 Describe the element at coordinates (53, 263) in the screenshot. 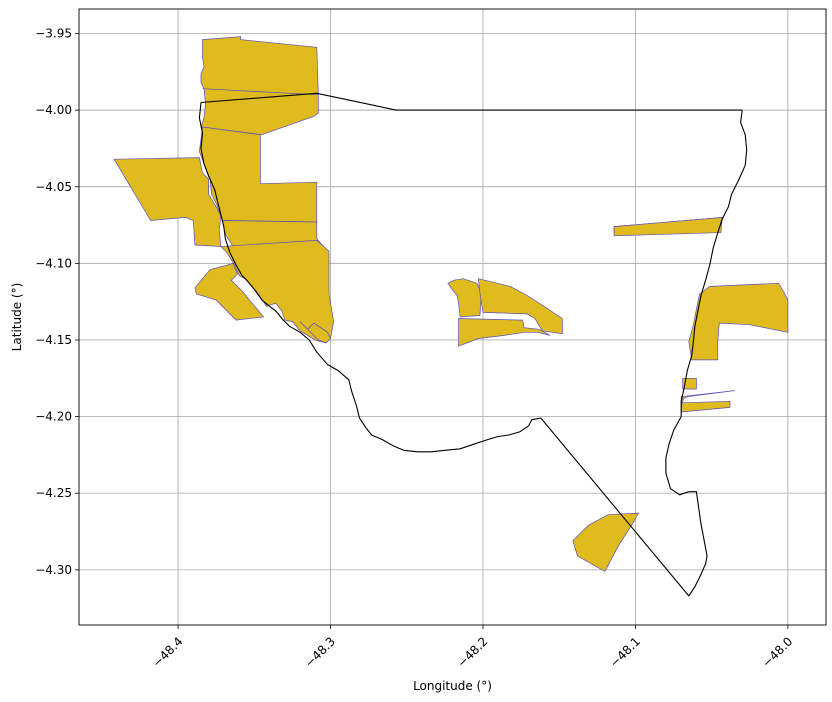

I see `y-tick-label: −4.10` at that location.